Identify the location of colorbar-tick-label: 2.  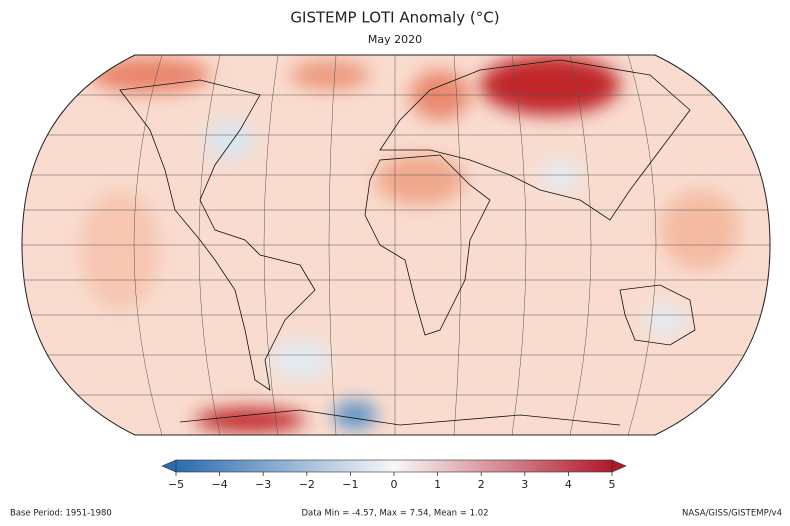
(481, 484).